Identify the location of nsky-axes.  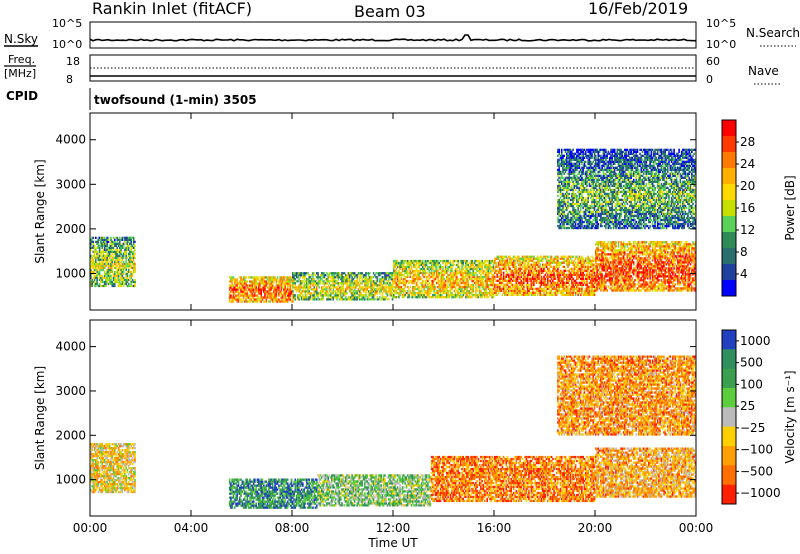
(393, 35).